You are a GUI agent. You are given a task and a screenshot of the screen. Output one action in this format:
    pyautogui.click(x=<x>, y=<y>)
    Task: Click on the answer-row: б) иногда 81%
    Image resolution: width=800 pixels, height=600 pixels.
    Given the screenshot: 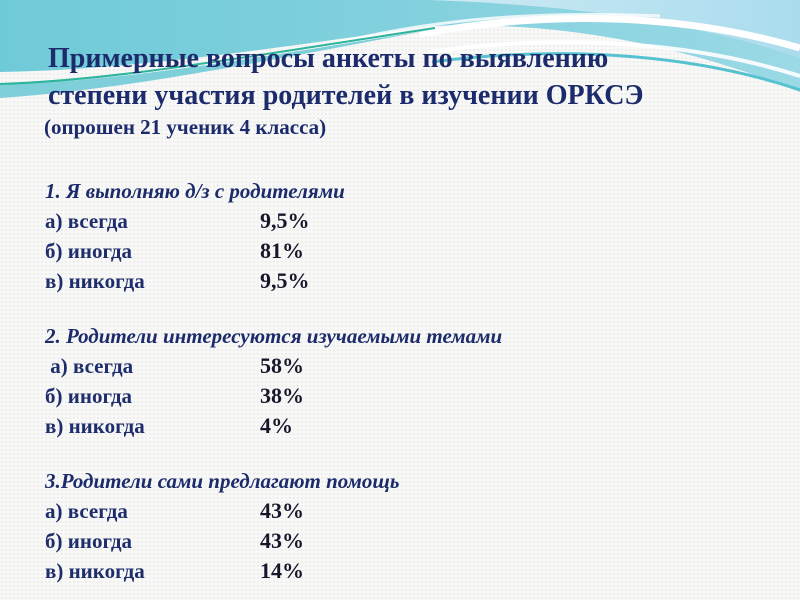 What is the action you would take?
    pyautogui.click(x=355, y=251)
    